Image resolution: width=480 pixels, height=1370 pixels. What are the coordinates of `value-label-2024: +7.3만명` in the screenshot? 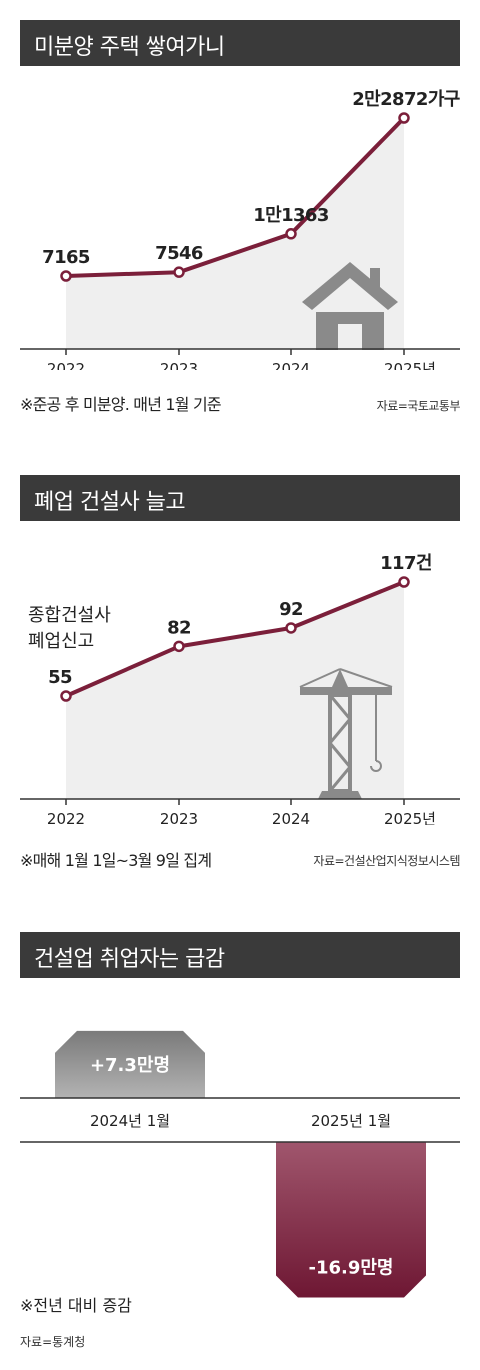 It's located at (130, 1065).